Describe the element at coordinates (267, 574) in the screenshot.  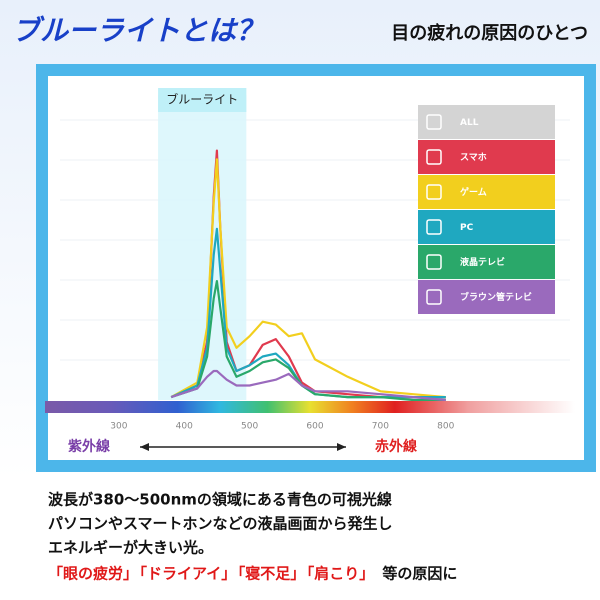
I see `highlight: 「寝不足」` at that location.